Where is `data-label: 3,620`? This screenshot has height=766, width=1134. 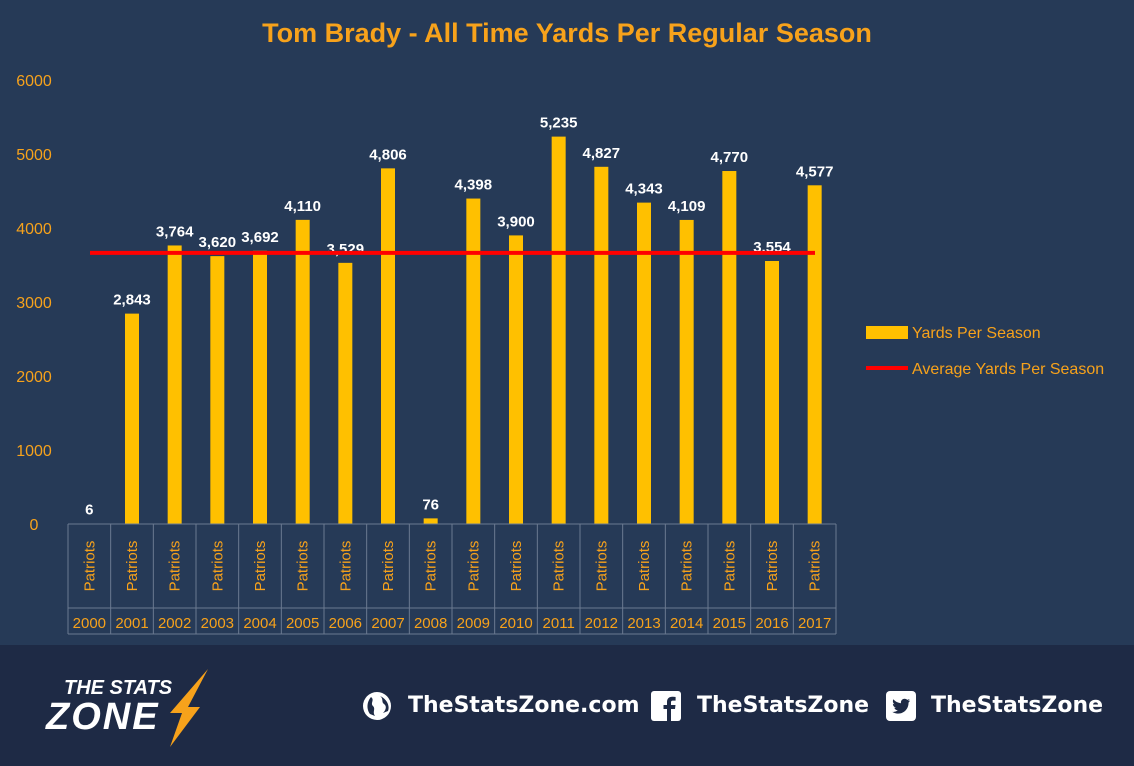
data-label: 3,620 is located at coordinates (218, 242).